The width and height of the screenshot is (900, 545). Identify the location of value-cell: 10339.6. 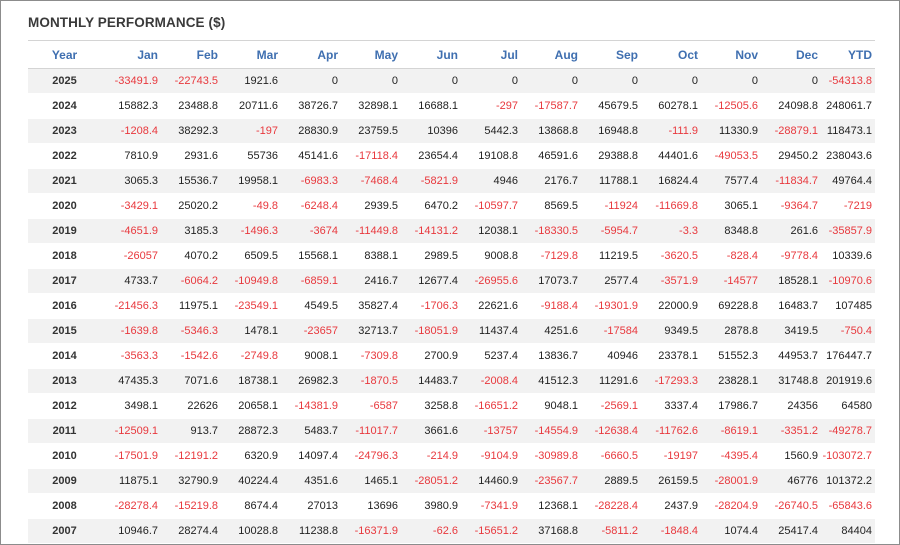
(848, 256).